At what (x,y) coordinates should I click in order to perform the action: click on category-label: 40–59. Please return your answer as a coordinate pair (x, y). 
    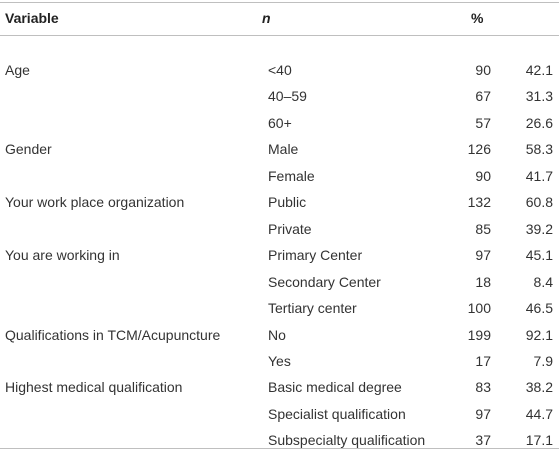
    Looking at the image, I should click on (287, 96).